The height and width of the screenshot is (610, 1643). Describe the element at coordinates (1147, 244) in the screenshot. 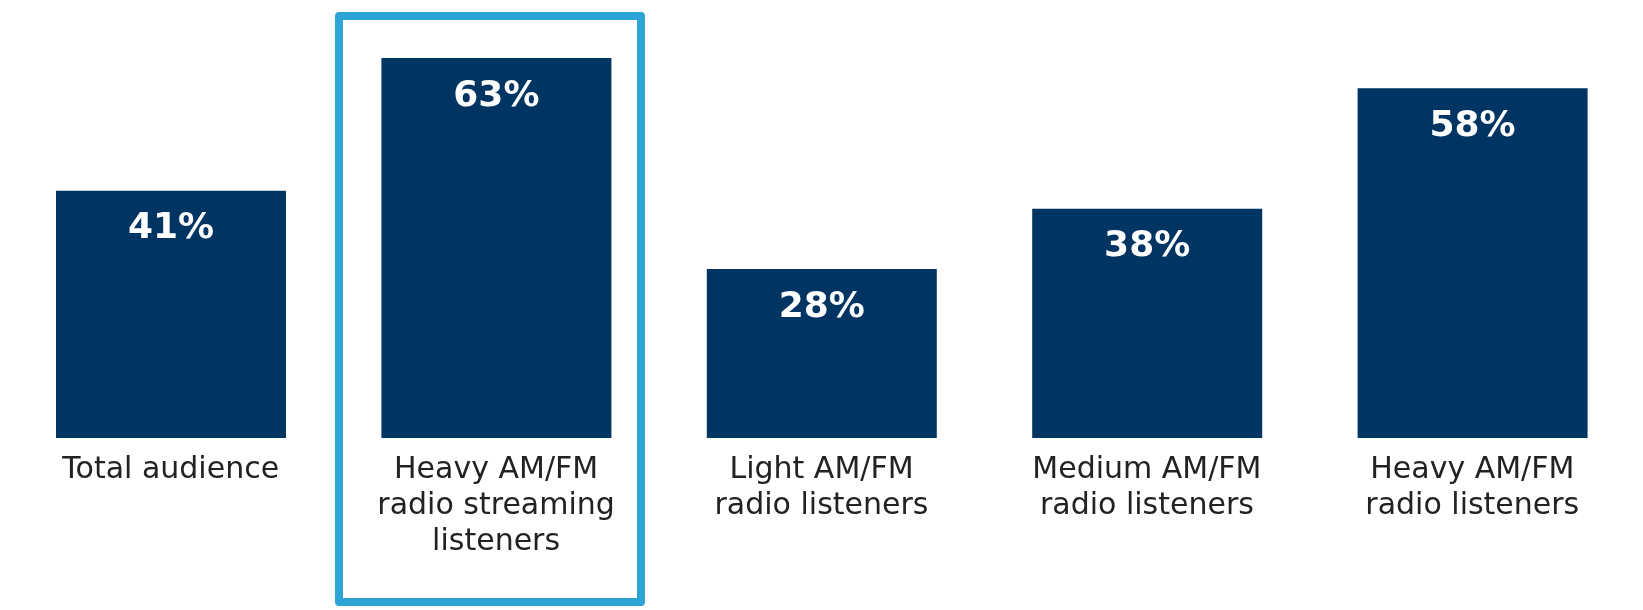

I see `data-label: 38%` at that location.